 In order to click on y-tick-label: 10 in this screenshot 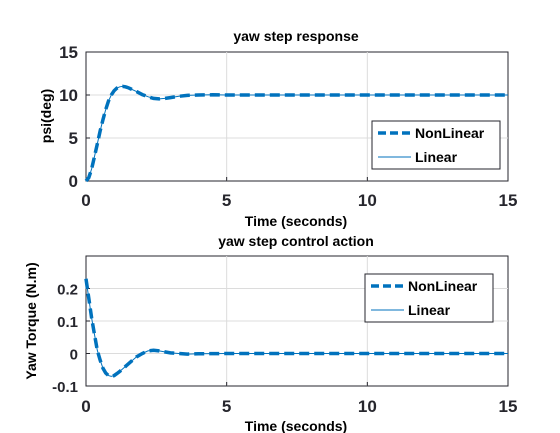, I will do `click(68, 95)`.